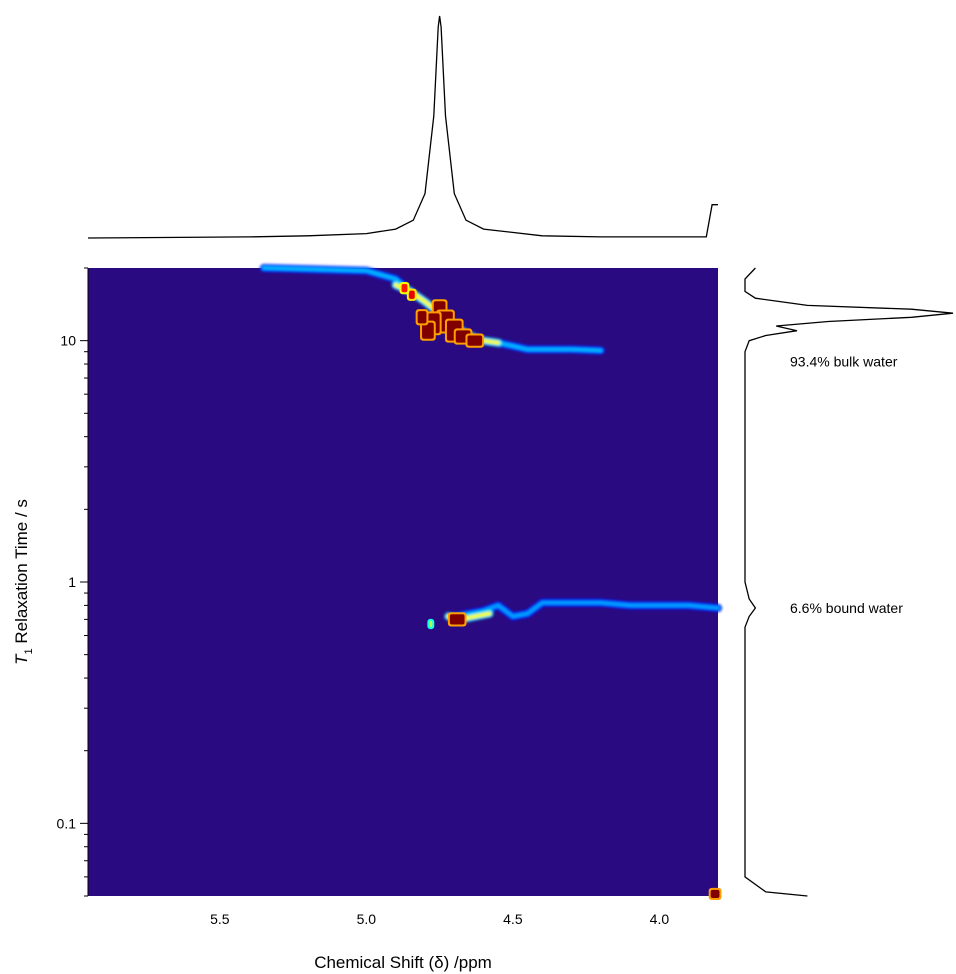 This screenshot has height=974, width=956. I want to click on y-axis: 0.1 1 10, so click(73, 582).